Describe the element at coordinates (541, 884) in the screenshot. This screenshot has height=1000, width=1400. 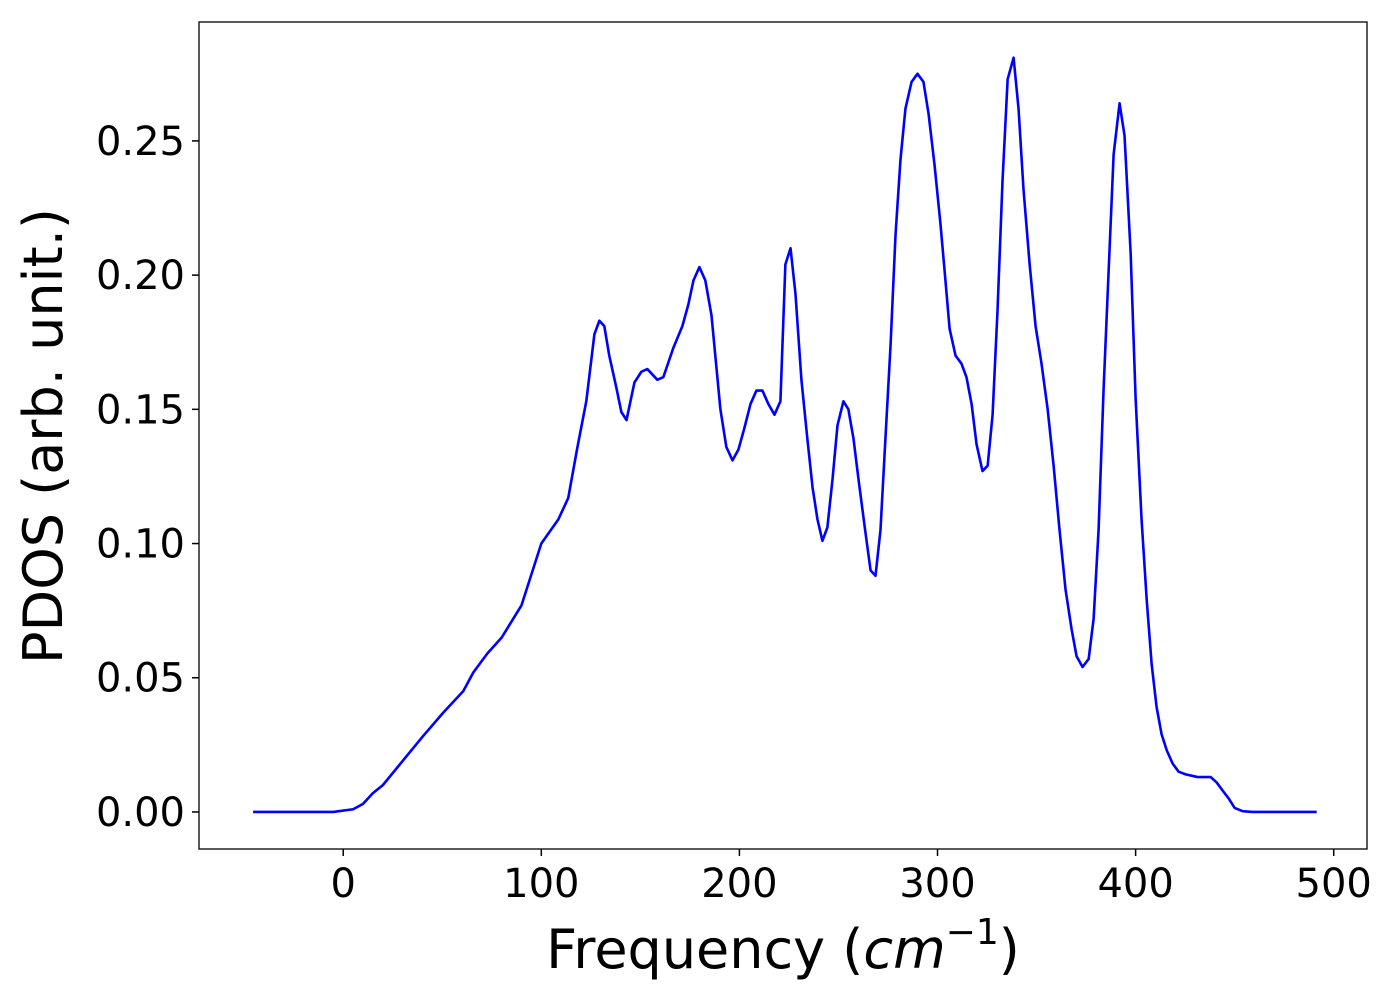
I see `x-tick-label: 100` at that location.